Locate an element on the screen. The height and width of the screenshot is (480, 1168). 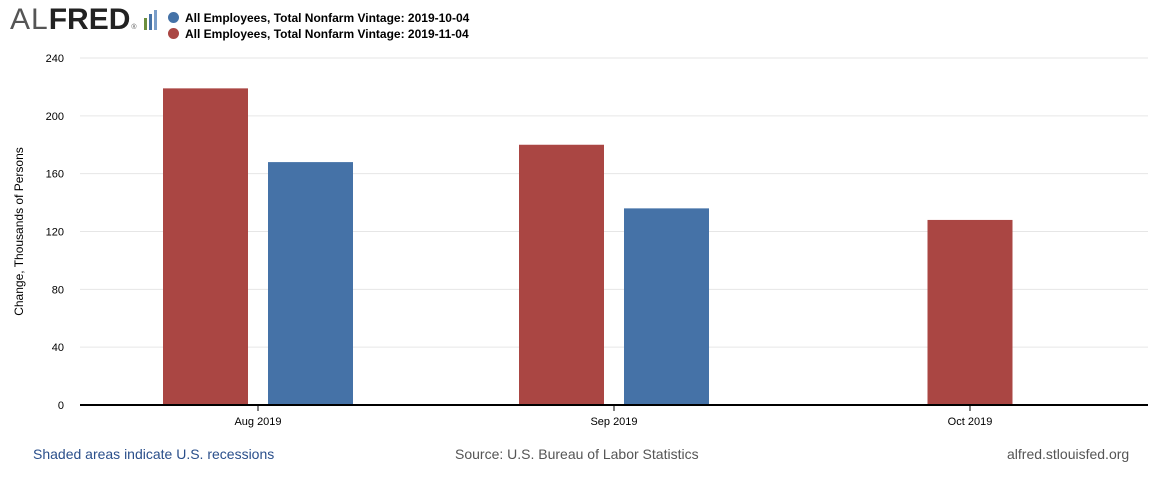
alfred-logo: AL FRED ® is located at coordinates (84, 20).